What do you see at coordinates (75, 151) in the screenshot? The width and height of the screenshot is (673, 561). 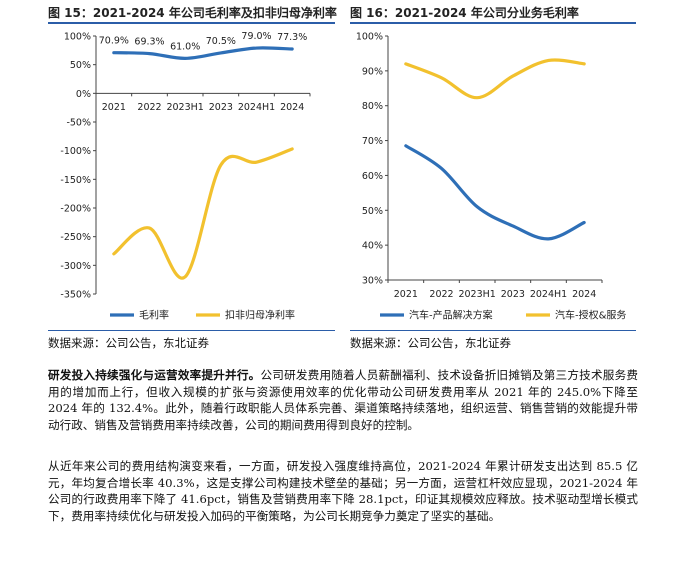 I see `chart1-y-tick-label: -100%` at bounding box center [75, 151].